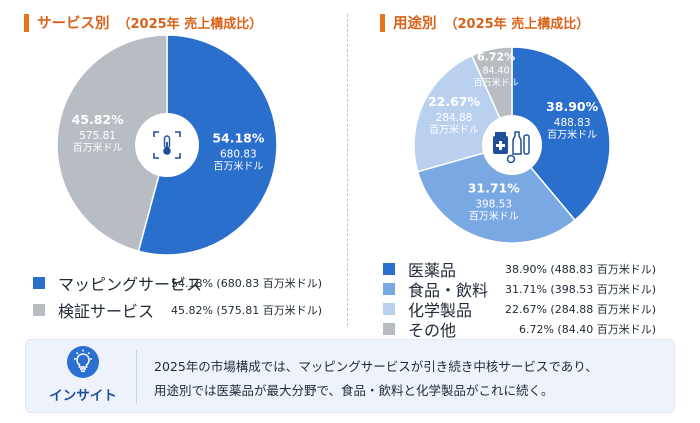 The height and width of the screenshot is (423, 700). What do you see at coordinates (97, 136) in the screenshot?
I see `slice-value-label: 575.81` at bounding box center [97, 136].